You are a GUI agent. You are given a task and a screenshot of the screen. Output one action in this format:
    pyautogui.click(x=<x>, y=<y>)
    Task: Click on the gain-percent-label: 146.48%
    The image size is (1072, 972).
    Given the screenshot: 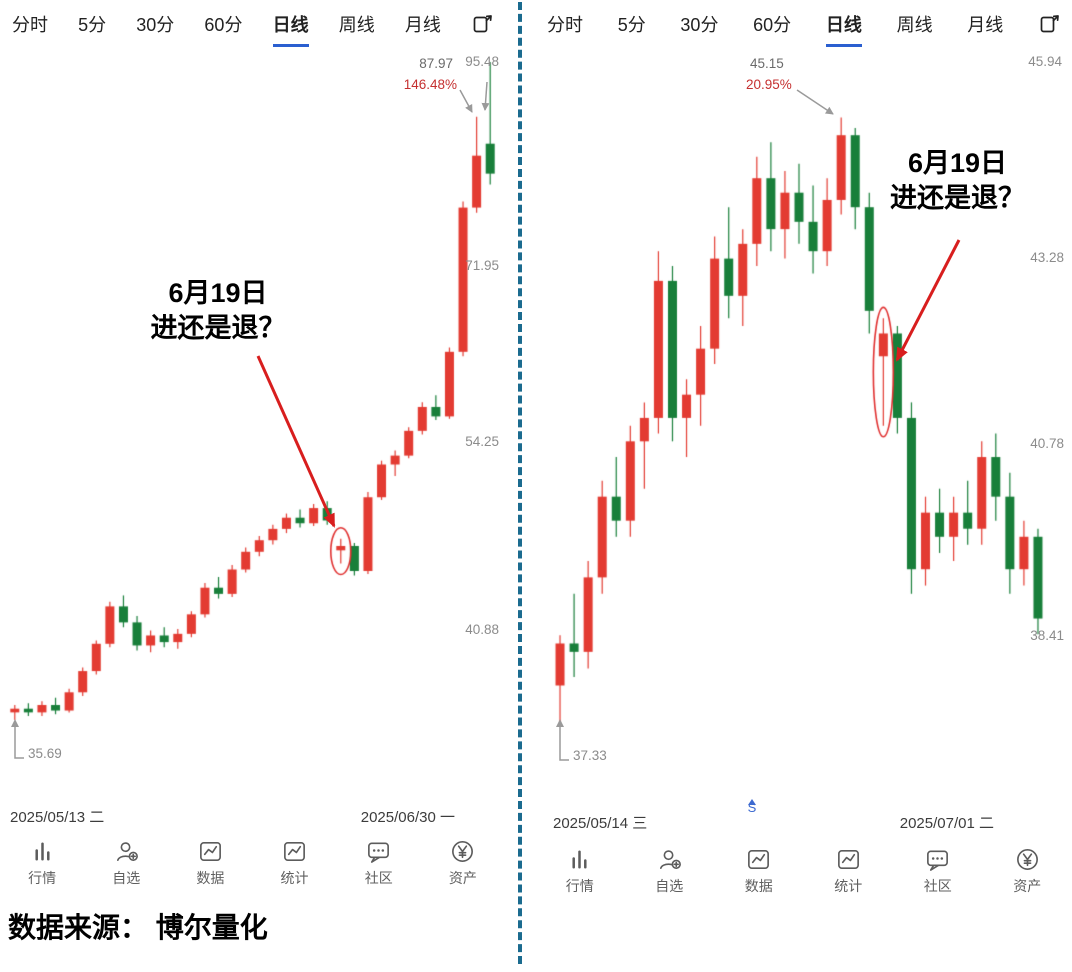 What is the action you would take?
    pyautogui.click(x=430, y=84)
    